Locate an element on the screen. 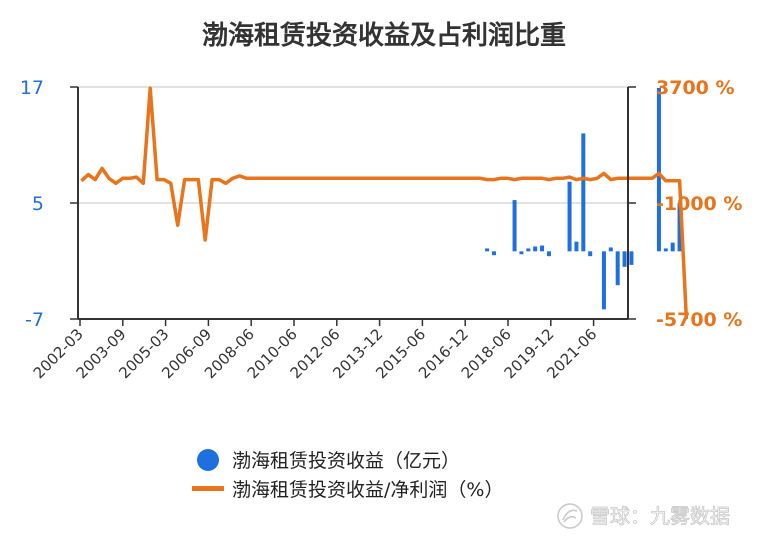  snowball-logo-icon is located at coordinates (570, 516).